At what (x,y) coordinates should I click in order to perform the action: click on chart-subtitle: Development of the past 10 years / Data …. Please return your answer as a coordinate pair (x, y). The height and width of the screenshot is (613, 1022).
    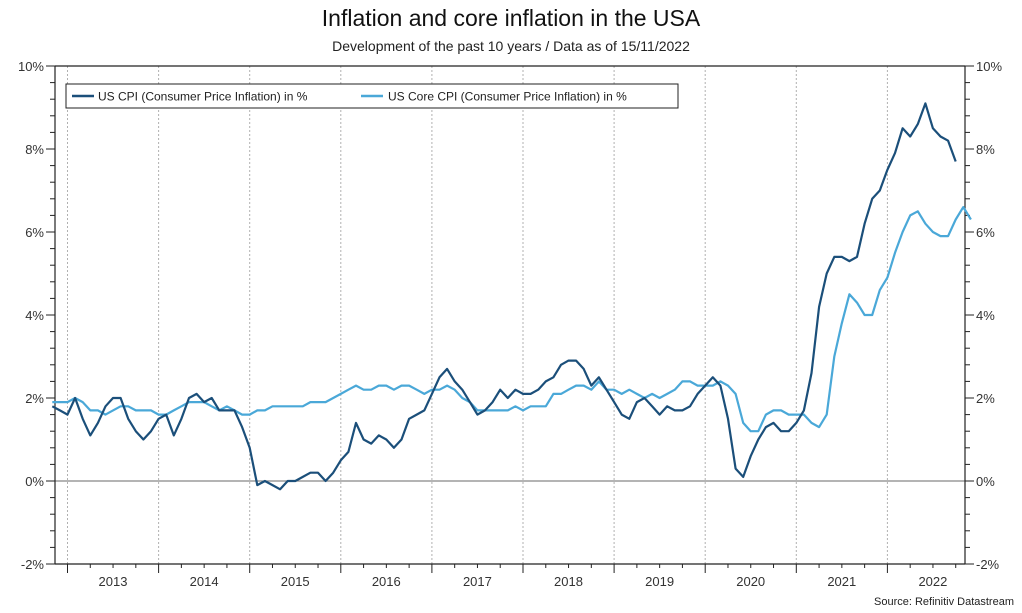
    Looking at the image, I should click on (511, 46).